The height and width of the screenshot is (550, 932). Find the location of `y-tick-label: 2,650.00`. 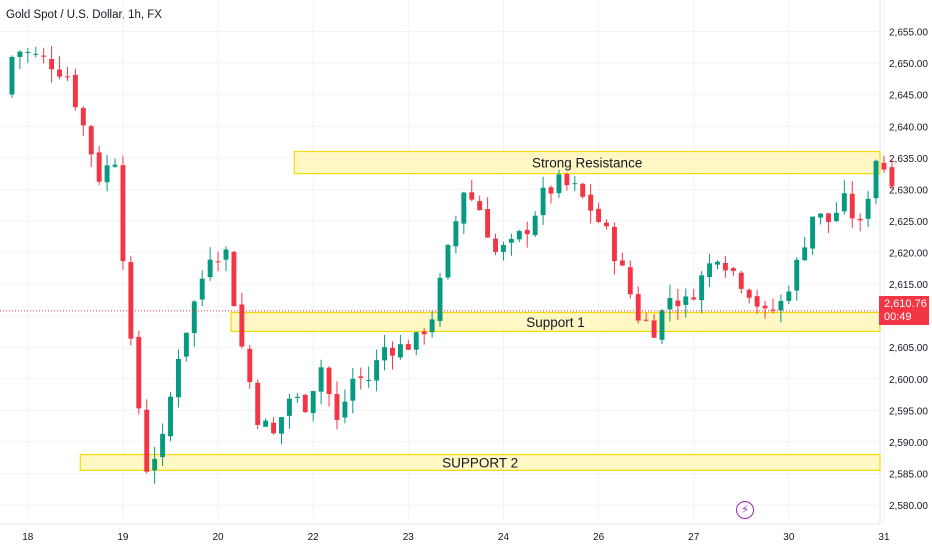

y-tick-label: 2,650.00 is located at coordinates (908, 64).